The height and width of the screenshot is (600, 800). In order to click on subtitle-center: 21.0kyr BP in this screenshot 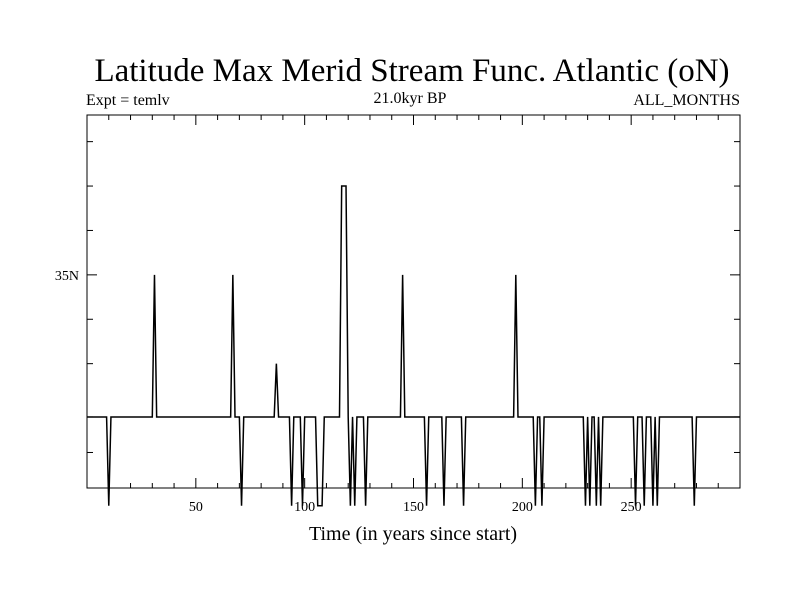, I will do `click(410, 98)`.